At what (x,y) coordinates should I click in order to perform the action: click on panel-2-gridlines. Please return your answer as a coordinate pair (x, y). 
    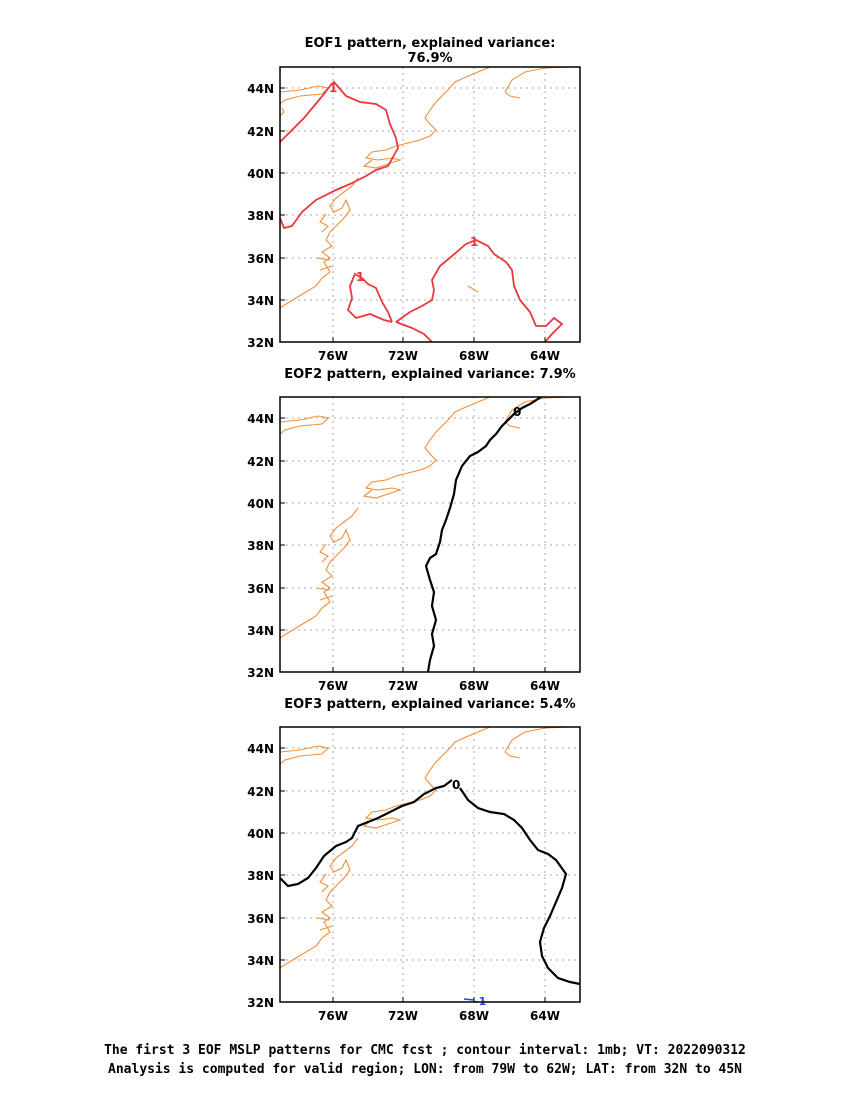
    Looking at the image, I should click on (430, 534).